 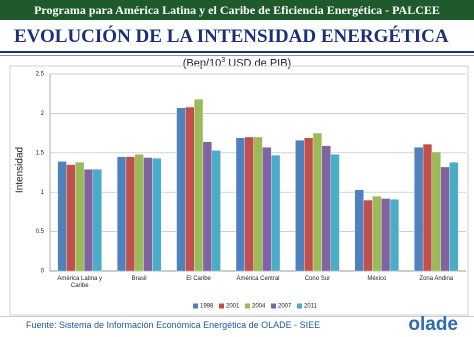 What do you see at coordinates (223, 60) in the screenshot?
I see `subtitle-sup: 3` at bounding box center [223, 60].